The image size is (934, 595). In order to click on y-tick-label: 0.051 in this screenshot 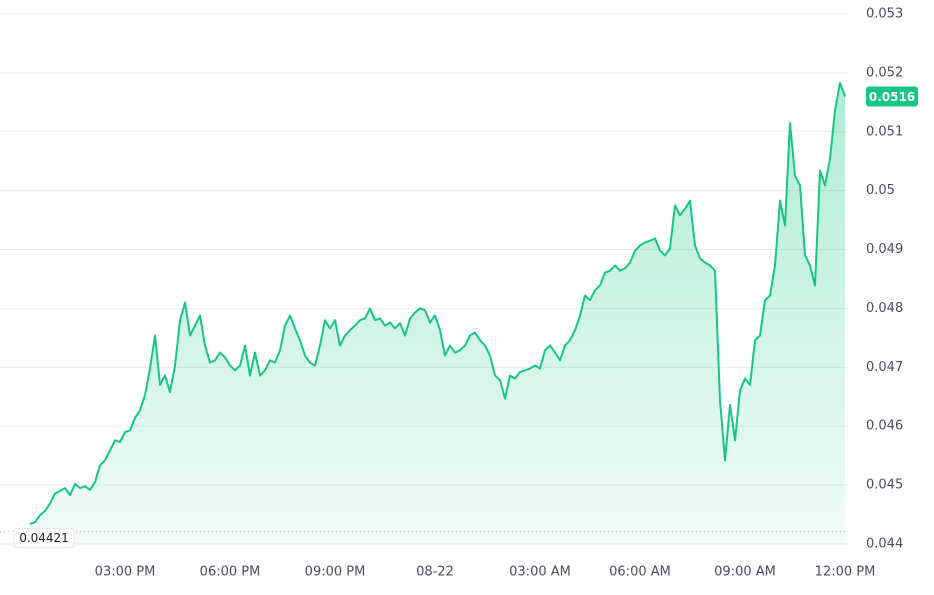, I will do `click(884, 131)`.